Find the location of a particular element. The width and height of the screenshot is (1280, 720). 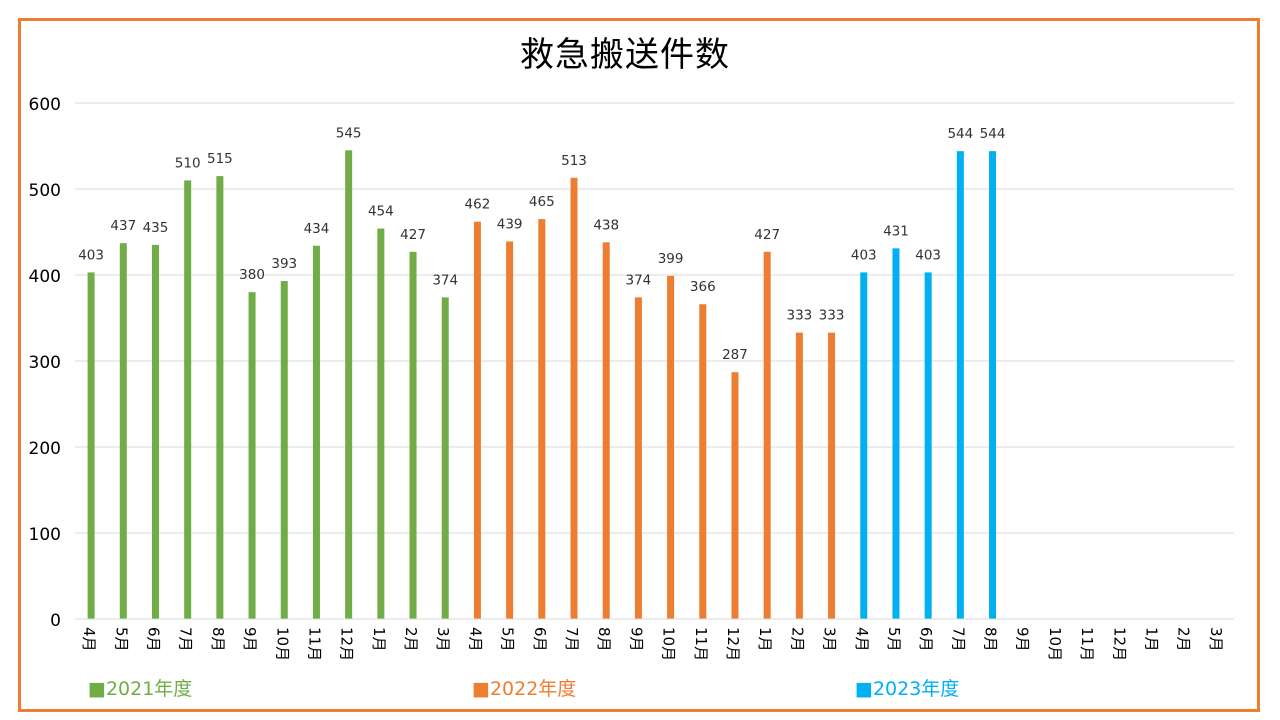

data-label: 435 is located at coordinates (156, 228).